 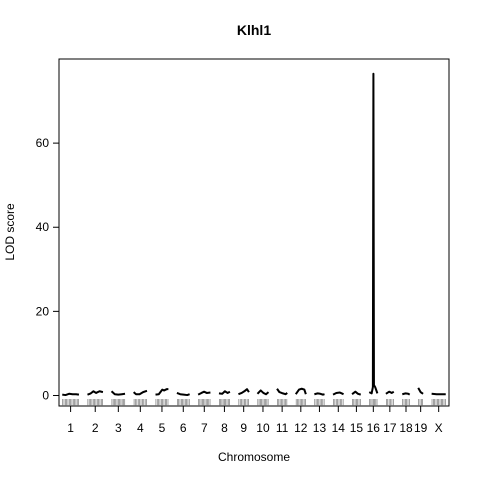 What do you see at coordinates (70, 428) in the screenshot?
I see `x-tick-label: 1` at bounding box center [70, 428].